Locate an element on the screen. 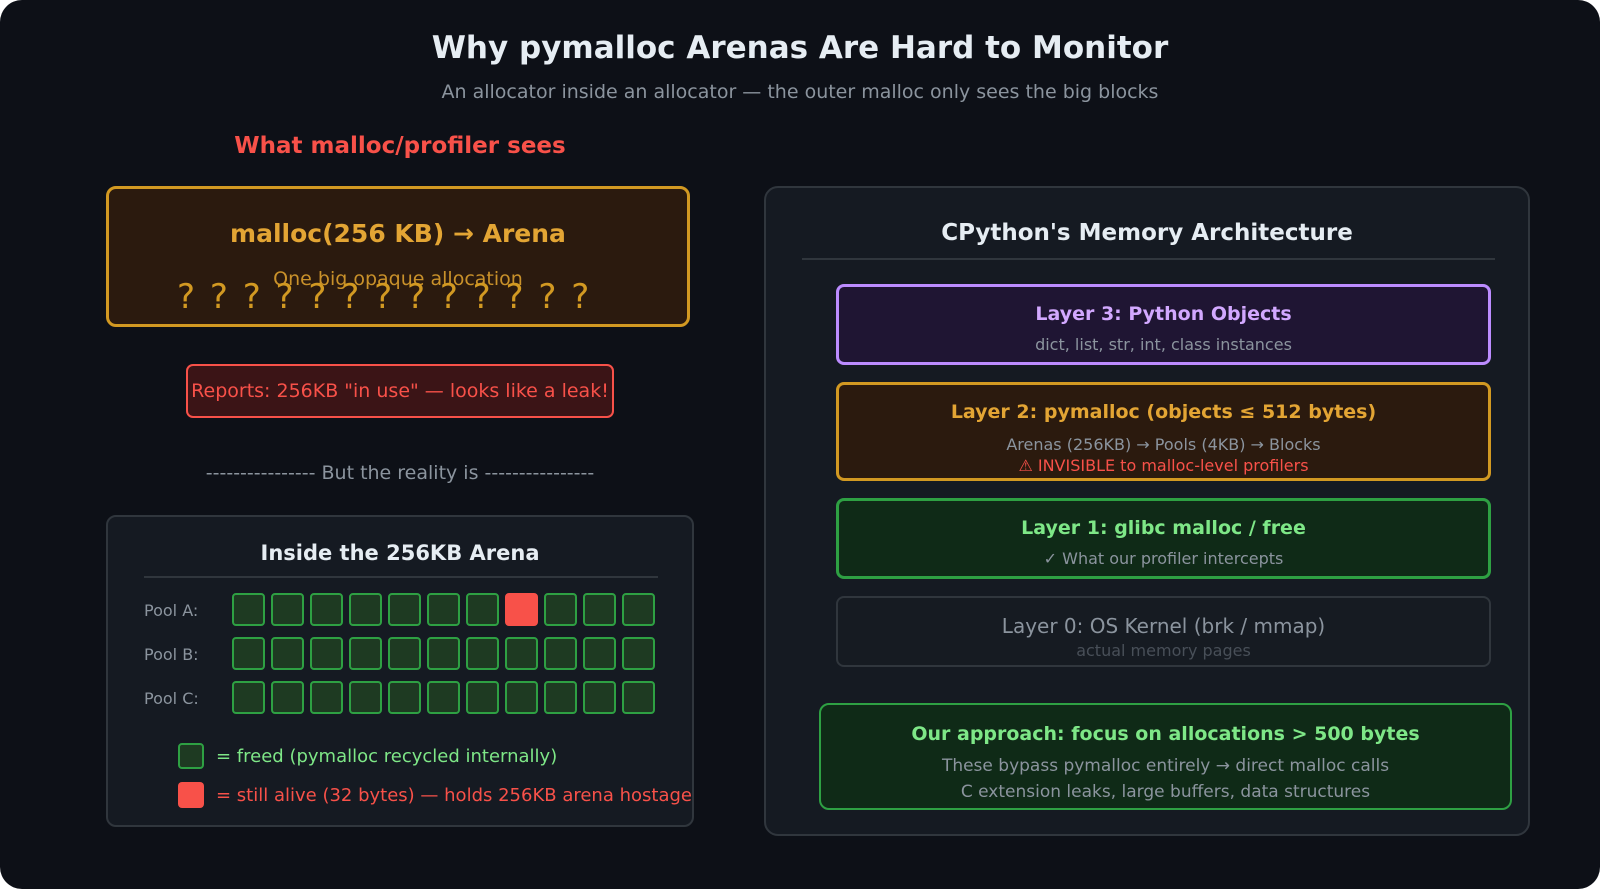 The image size is (1600, 889). pool-a-label: Pool A: is located at coordinates (171, 610).